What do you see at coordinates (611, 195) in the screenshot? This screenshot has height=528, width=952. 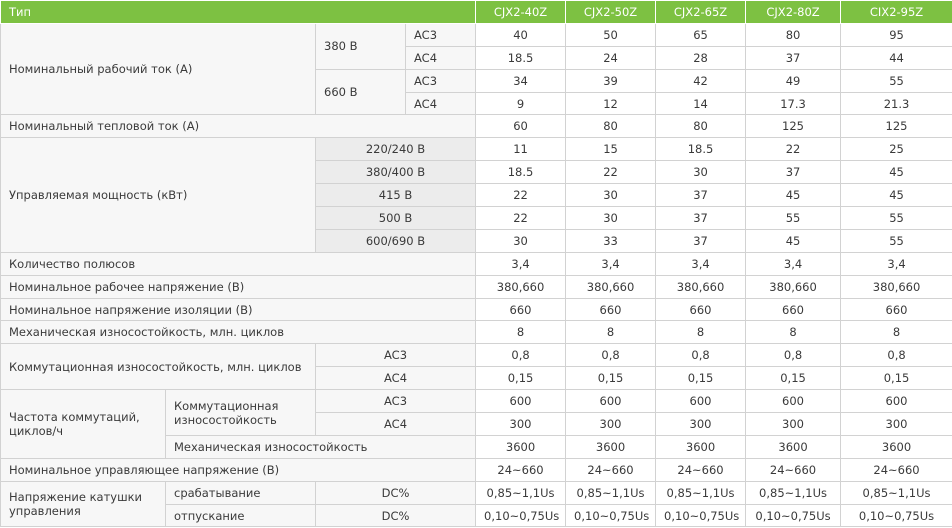 I see `value-cell: 30` at bounding box center [611, 195].